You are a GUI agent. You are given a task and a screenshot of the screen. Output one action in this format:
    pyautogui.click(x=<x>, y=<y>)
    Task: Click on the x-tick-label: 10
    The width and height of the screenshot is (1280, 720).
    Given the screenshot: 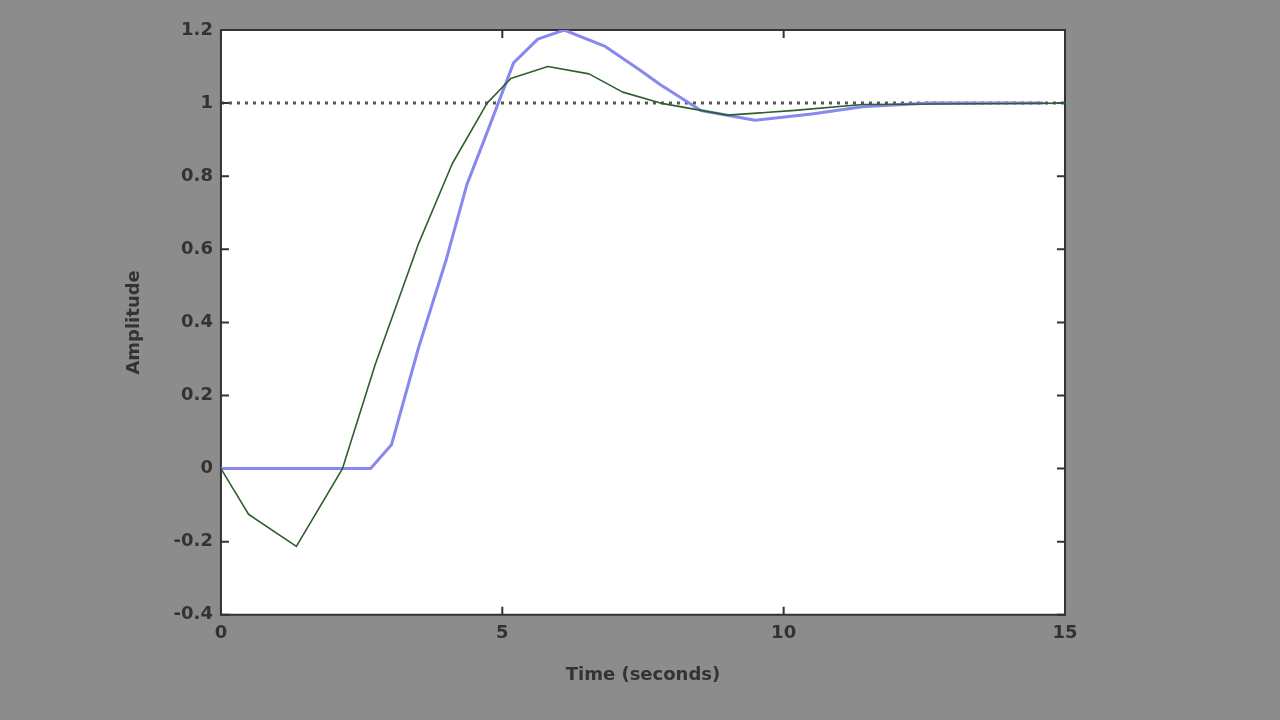 What is the action you would take?
    pyautogui.click(x=784, y=632)
    